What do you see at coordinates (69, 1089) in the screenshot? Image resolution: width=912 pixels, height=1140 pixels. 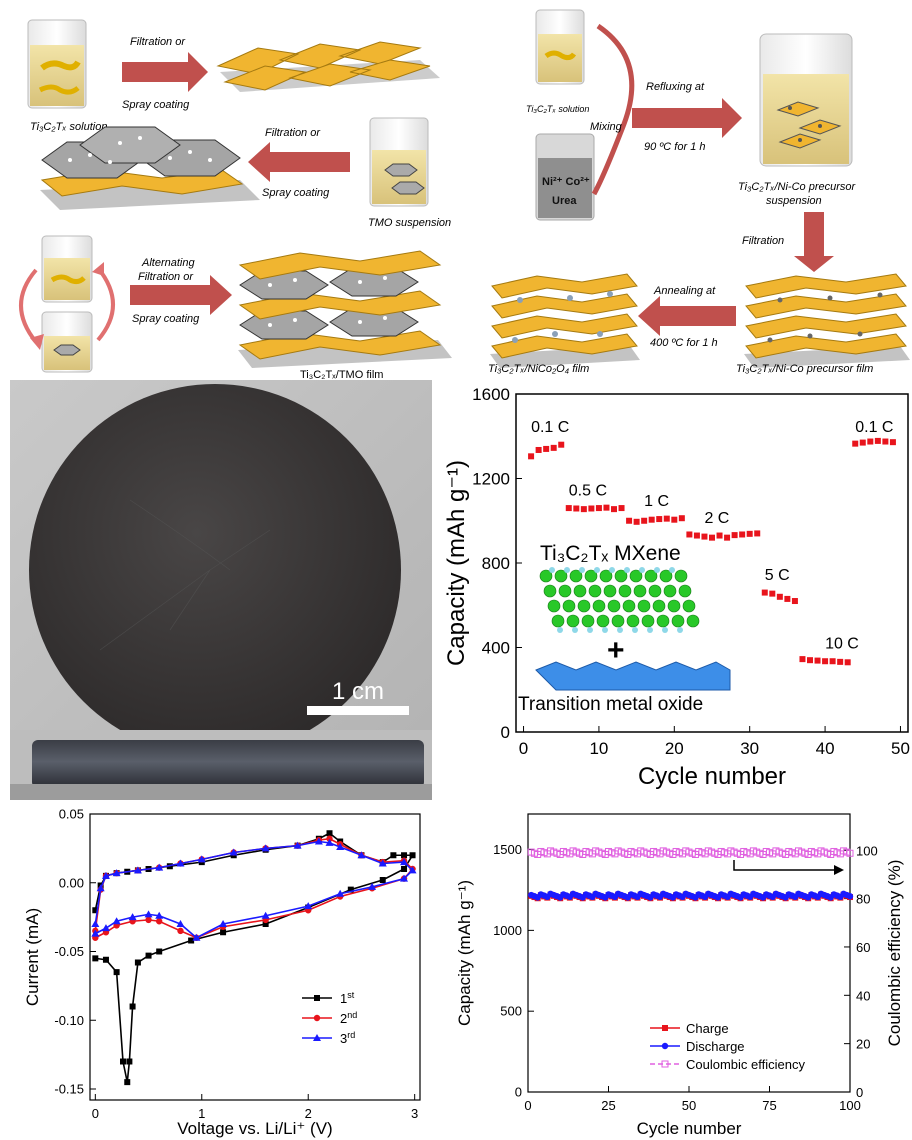 I see `y-tick-label: -0.15` at bounding box center [69, 1089].